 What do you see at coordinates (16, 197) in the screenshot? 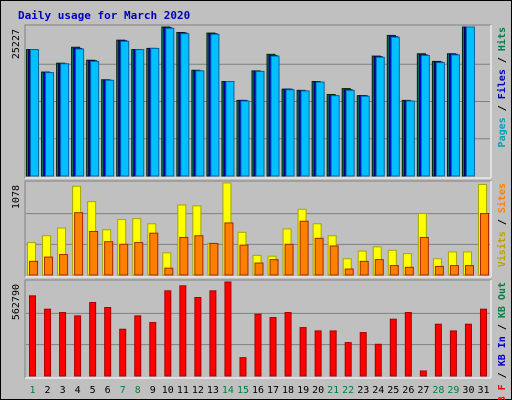
I see `y-tick-label: 1078` at bounding box center [16, 197].